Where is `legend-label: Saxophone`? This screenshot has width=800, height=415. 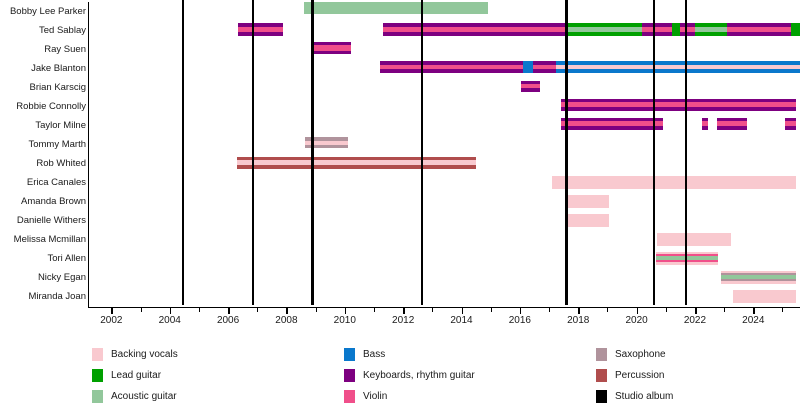
legend-label: Saxophone is located at coordinates (640, 354).